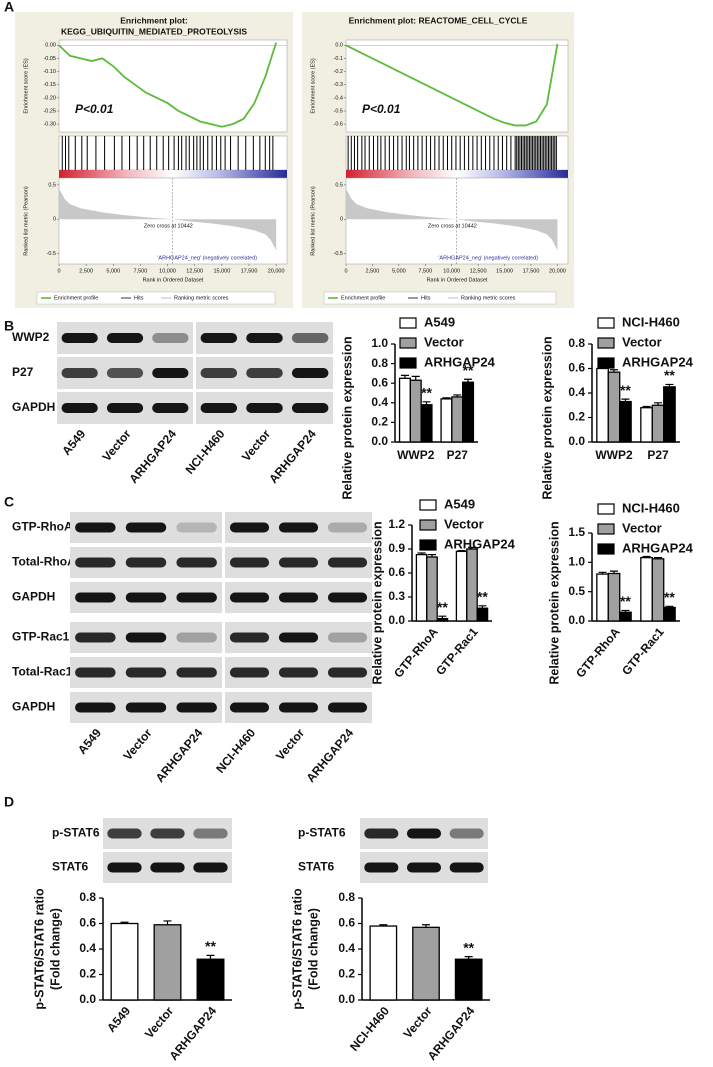  I want to click on blot-row-label: GTP-Rac1, so click(41, 637).